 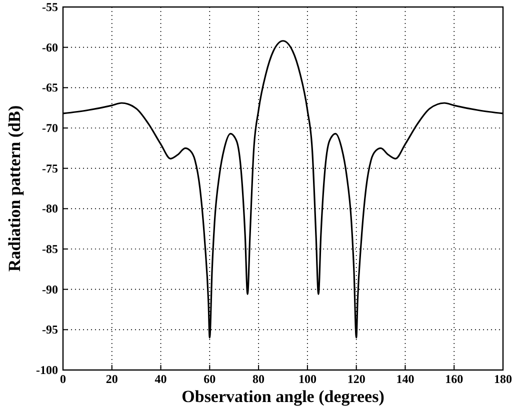 I want to click on x-tick-label: 100, so click(x=307, y=379).